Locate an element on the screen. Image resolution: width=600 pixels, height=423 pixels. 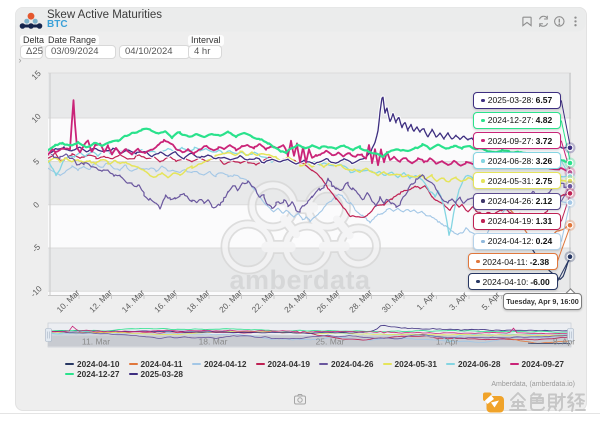
svg-text: -5 is located at coordinates (36, 248).